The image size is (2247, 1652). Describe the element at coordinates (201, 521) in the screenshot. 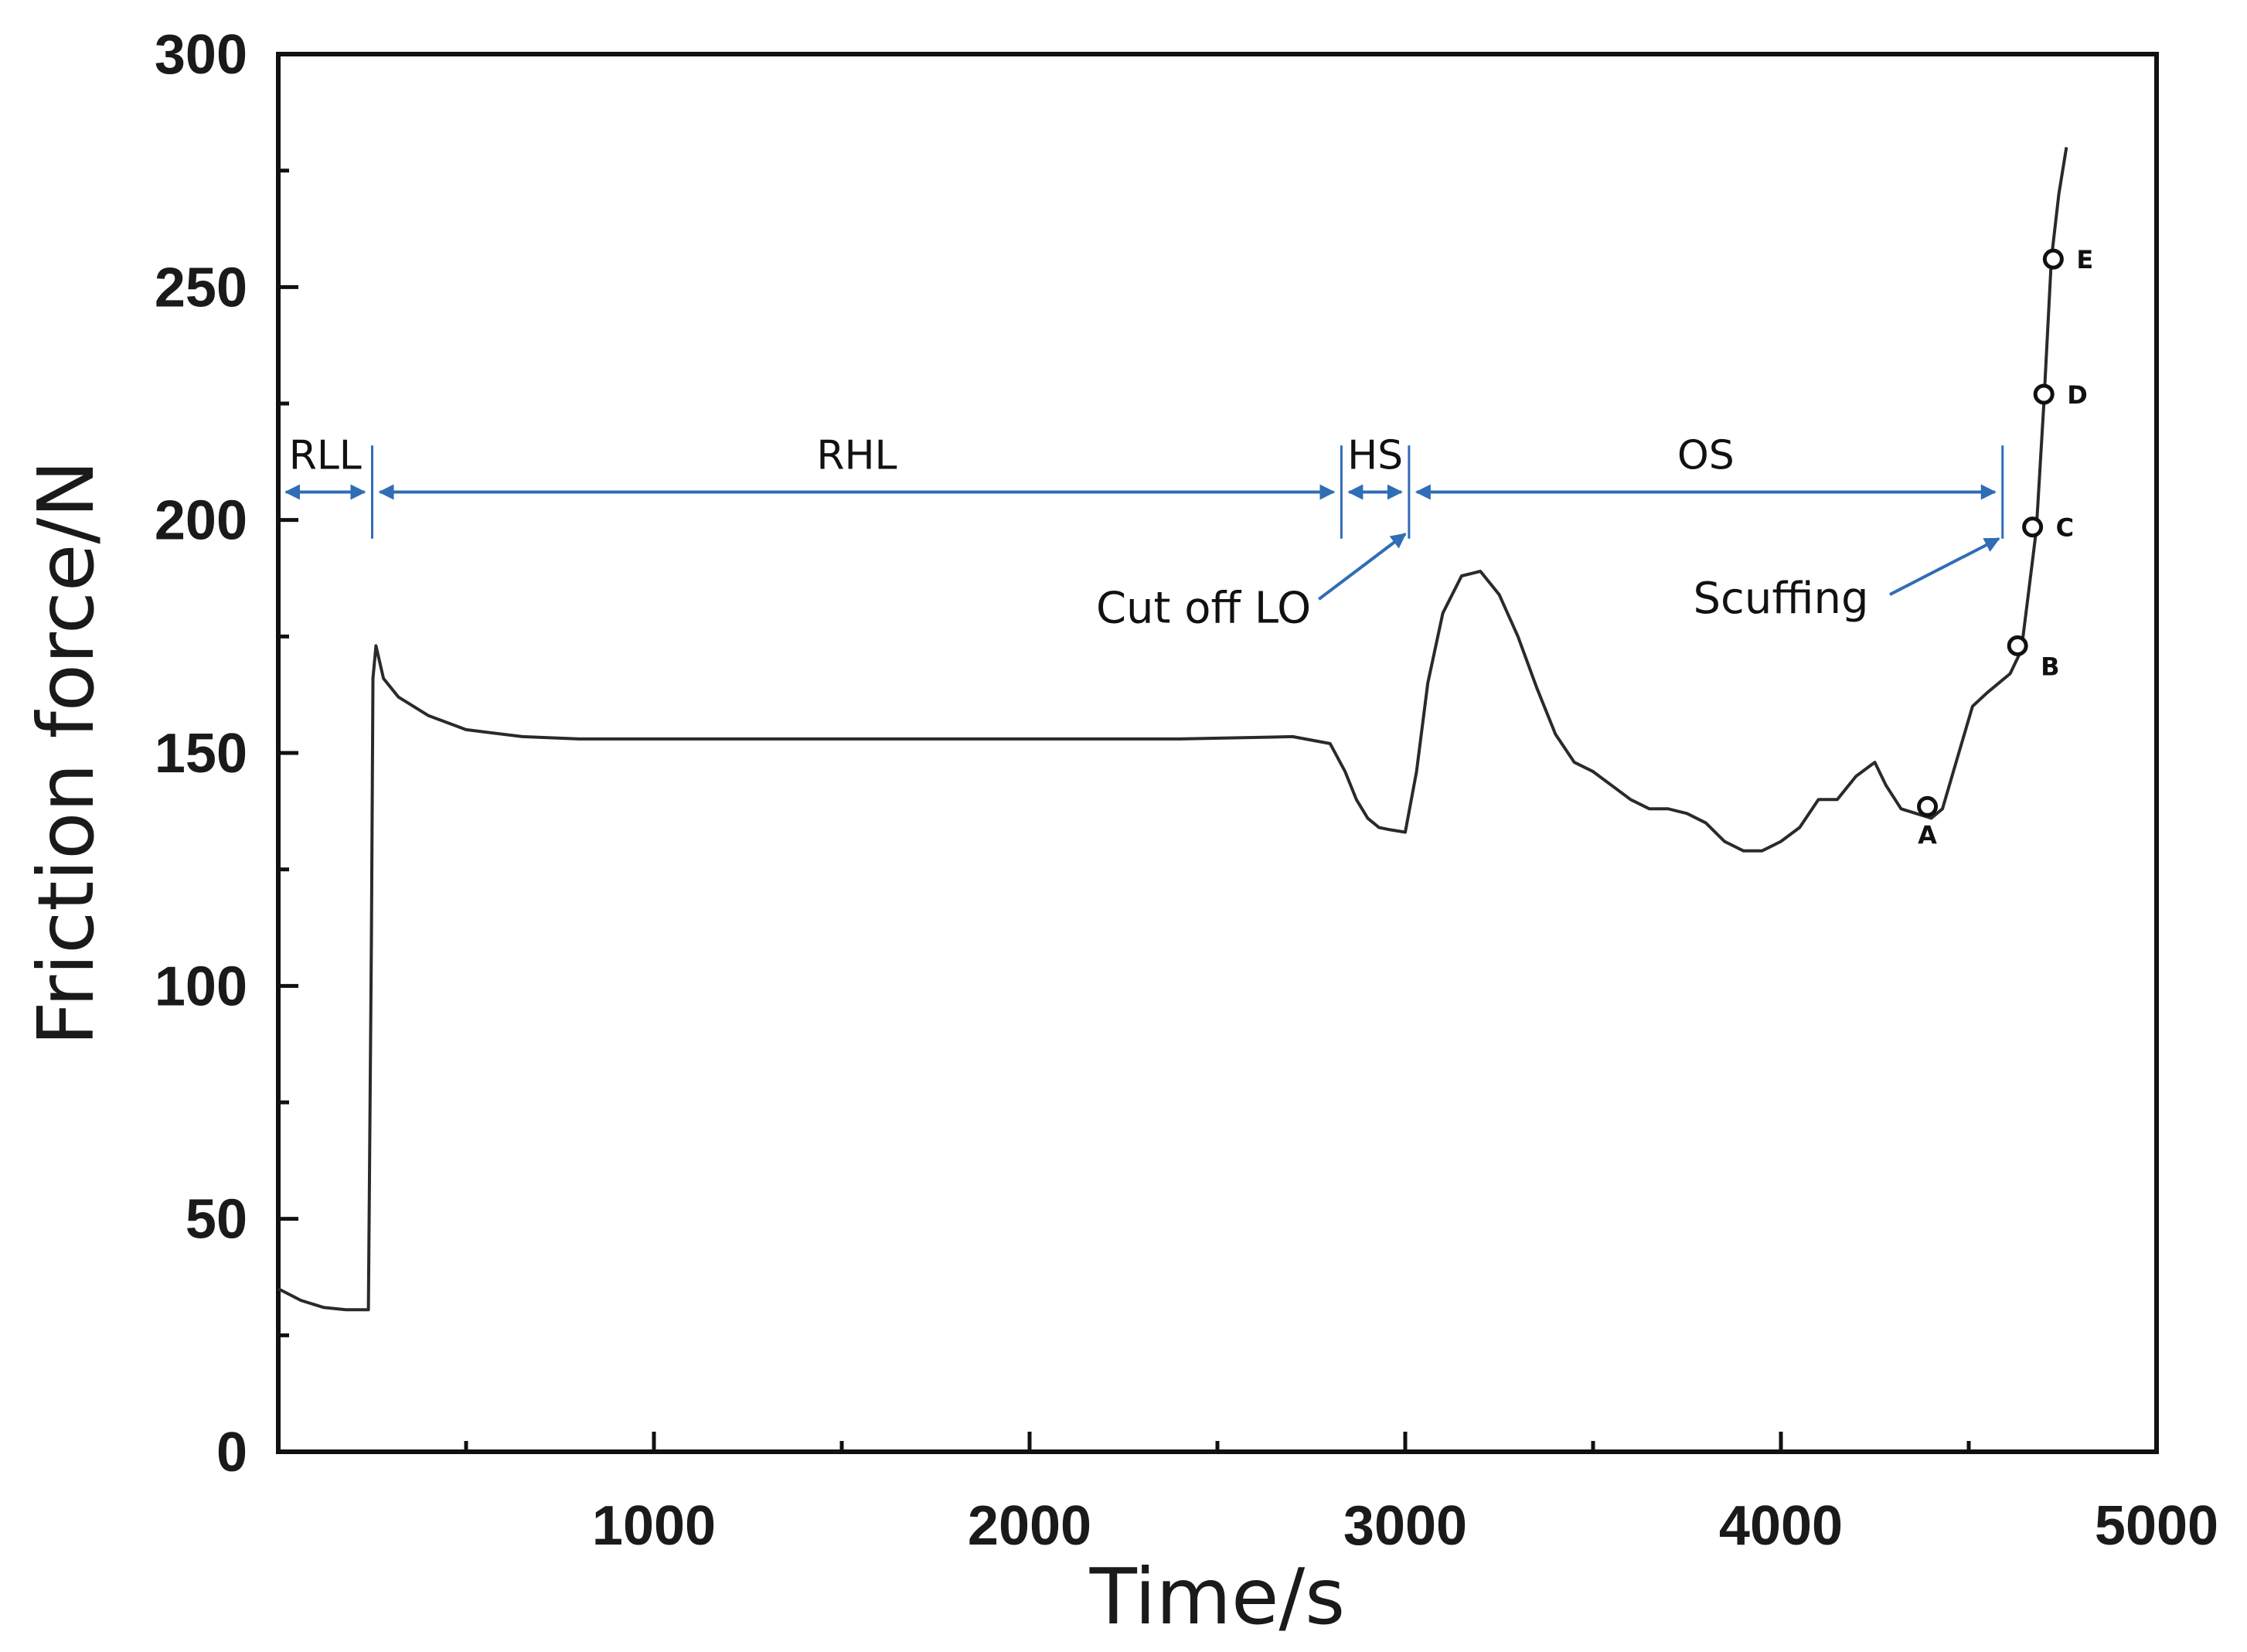

I see `y-tick-label: 200` at that location.